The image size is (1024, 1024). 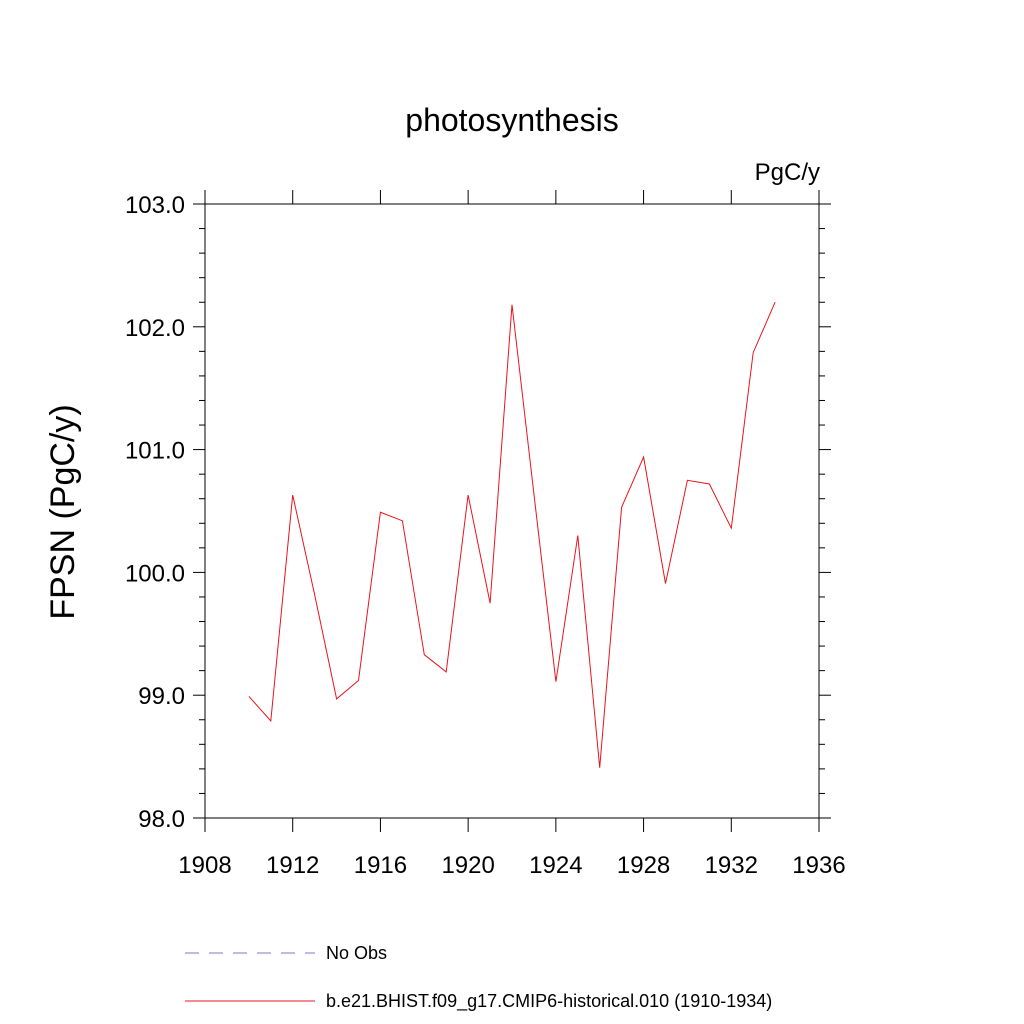 I want to click on chart-title: photosynthesis, so click(x=511, y=120).